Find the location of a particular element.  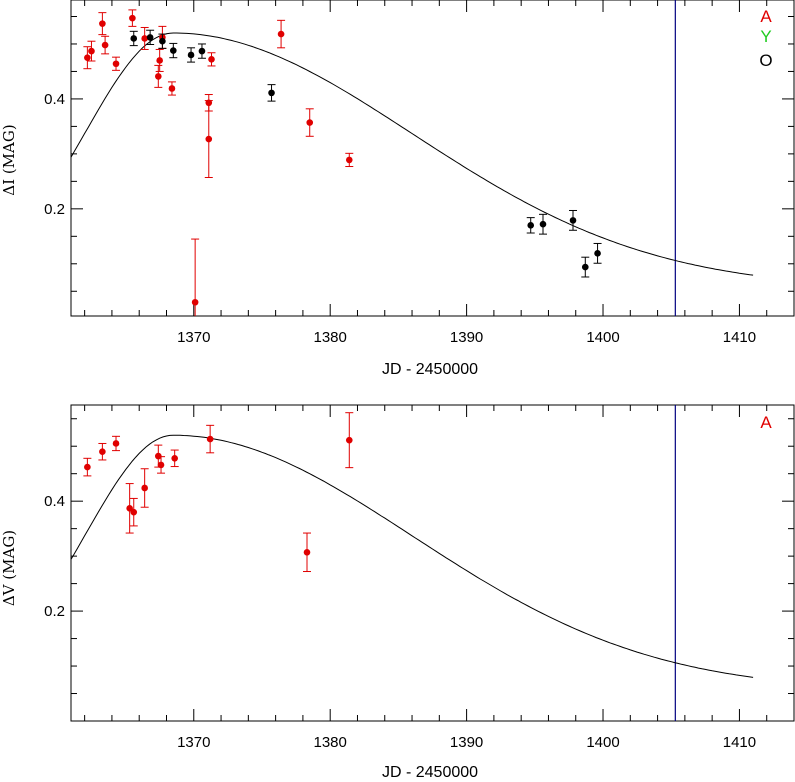

legend-entry-Y: Y is located at coordinates (765, 36).